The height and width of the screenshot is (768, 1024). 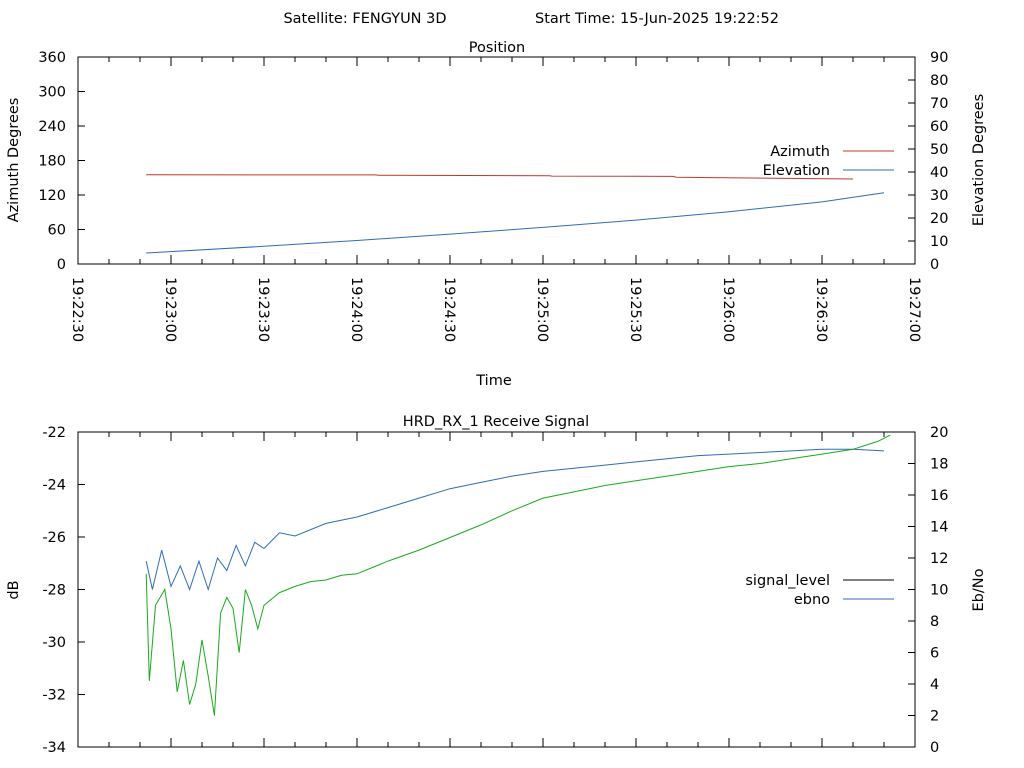 What do you see at coordinates (939, 150) in the screenshot?
I see `y-right-tick-label: 50` at bounding box center [939, 150].